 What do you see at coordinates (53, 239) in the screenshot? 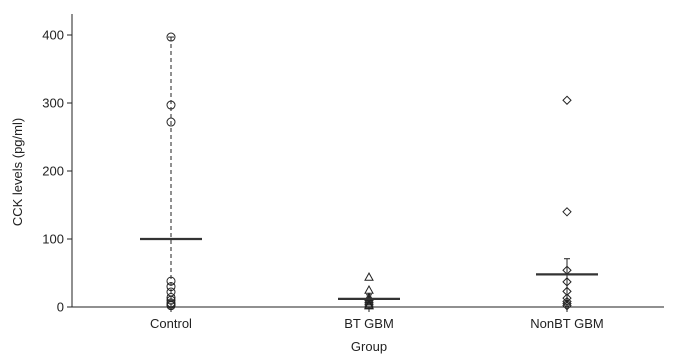
I see `y-tick-label: 100` at bounding box center [53, 239].